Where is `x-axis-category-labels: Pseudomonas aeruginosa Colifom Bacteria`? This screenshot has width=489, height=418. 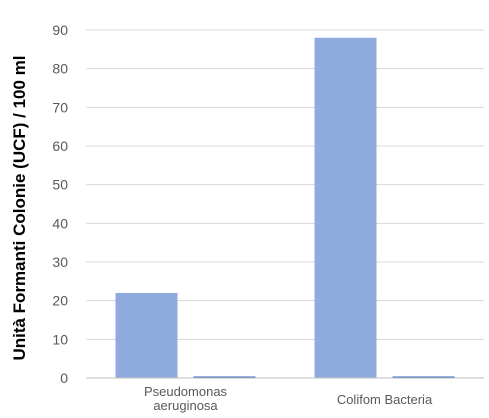 x-axis-category-labels: Pseudomonas aeruginosa Colifom Bacteria is located at coordinates (288, 398).